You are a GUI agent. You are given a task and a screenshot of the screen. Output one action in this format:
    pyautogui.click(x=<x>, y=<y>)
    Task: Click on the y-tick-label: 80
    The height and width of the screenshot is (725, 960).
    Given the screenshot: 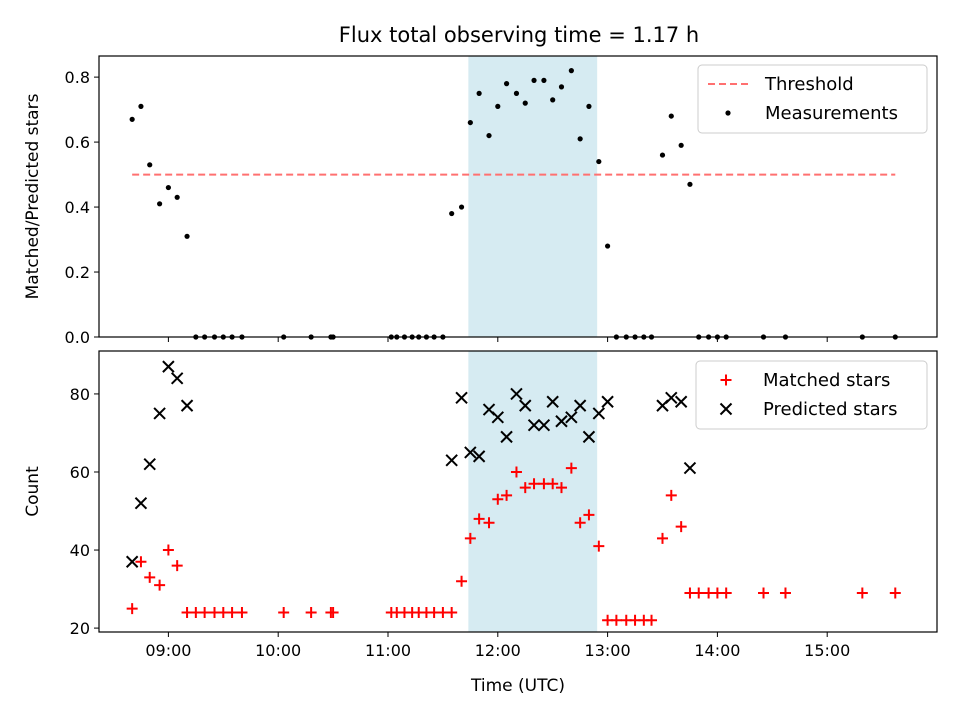 What is the action you would take?
    pyautogui.click(x=80, y=394)
    